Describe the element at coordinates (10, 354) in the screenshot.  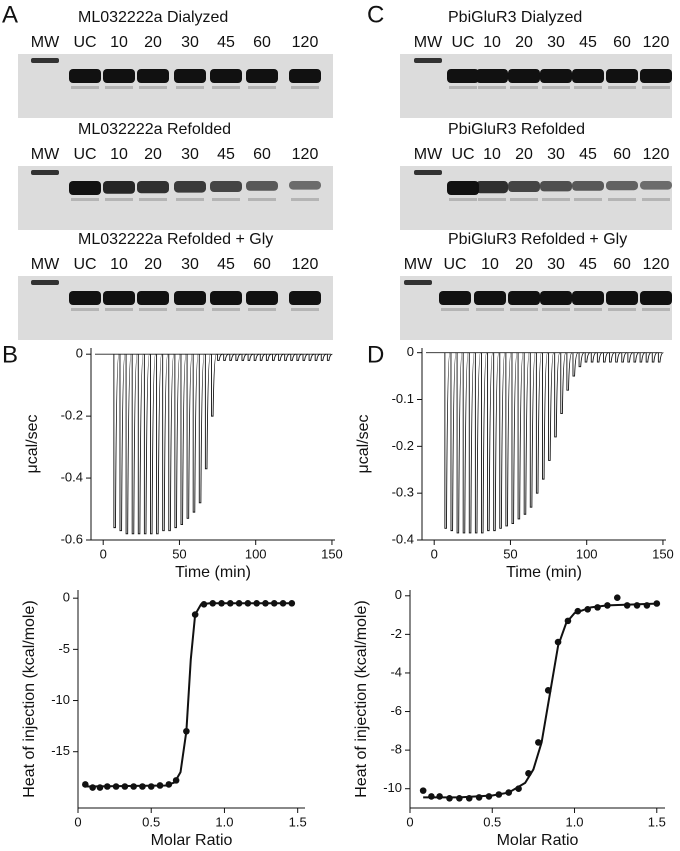
I see `panel-label: B` at that location.